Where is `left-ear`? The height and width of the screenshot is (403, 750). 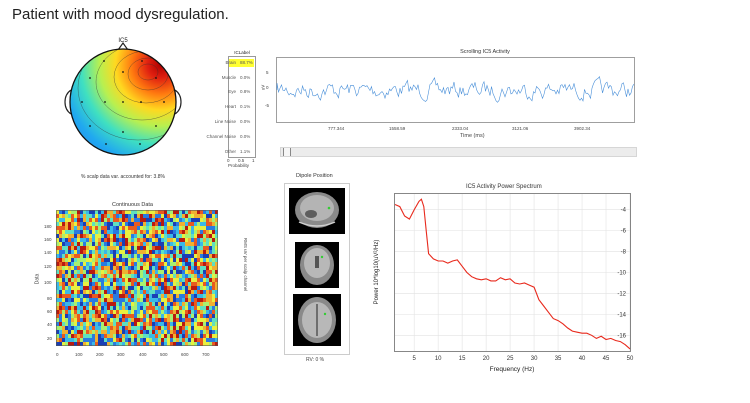 left-ear is located at coordinates (68, 102).